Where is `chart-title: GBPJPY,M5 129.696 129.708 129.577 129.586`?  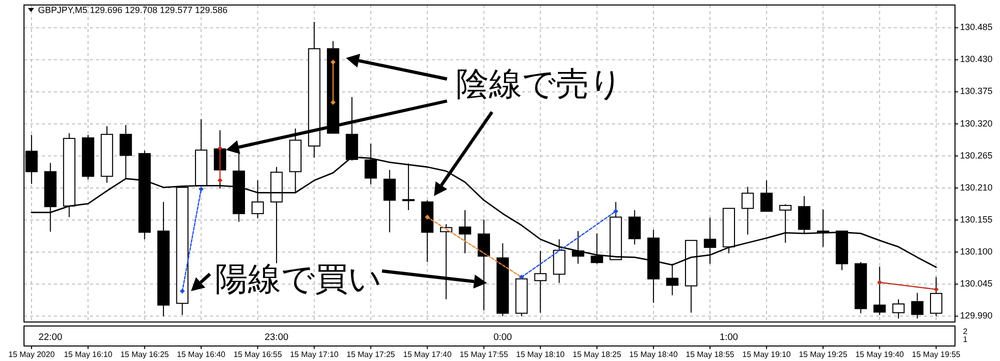 chart-title: GBPJPY,M5 129.696 129.708 129.577 129.586 is located at coordinates (133, 10).